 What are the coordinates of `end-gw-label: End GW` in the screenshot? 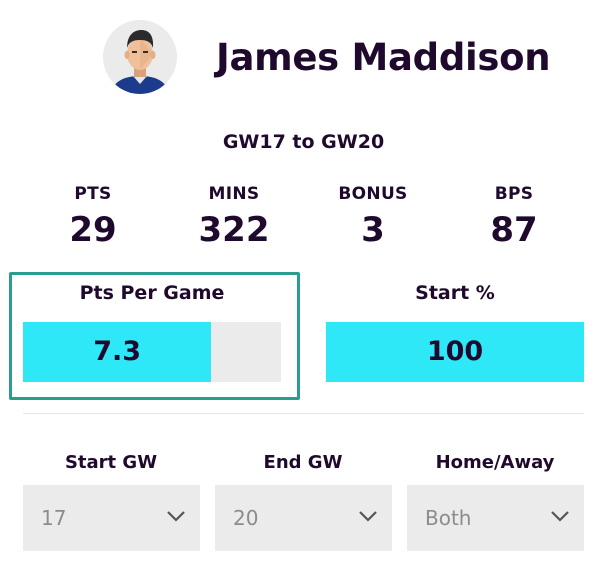 It's located at (303, 462).